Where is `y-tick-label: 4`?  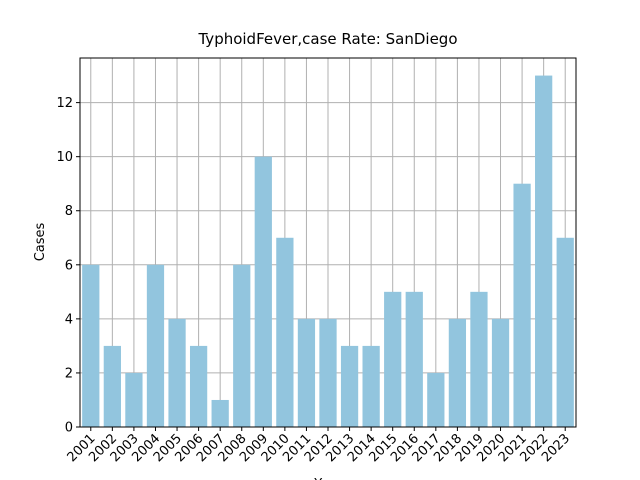
y-tick-label: 4 is located at coordinates (69, 319).